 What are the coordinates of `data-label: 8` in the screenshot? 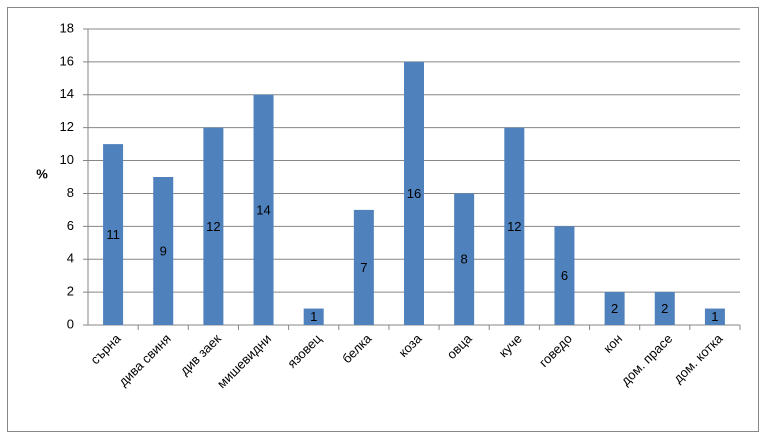 It's located at (464, 259).